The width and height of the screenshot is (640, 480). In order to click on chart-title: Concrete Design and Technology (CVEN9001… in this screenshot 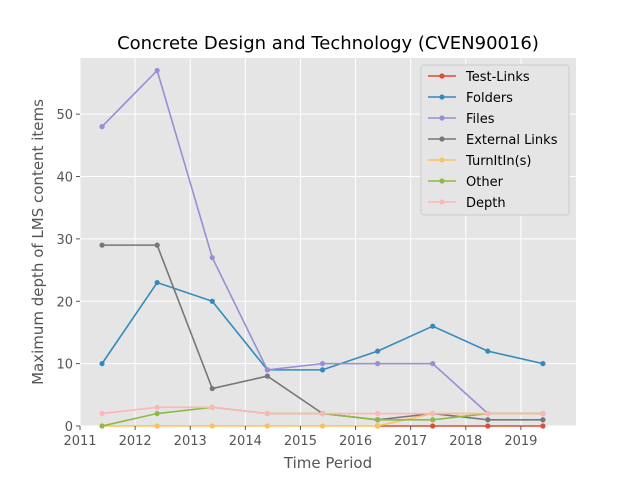, I will do `click(328, 43)`.